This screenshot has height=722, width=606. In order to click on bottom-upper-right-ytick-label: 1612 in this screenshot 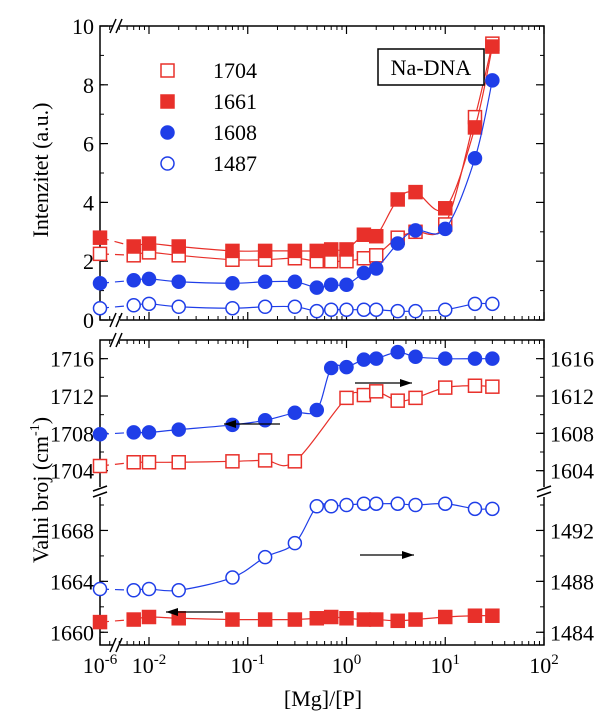, I will do `click(572, 396)`.